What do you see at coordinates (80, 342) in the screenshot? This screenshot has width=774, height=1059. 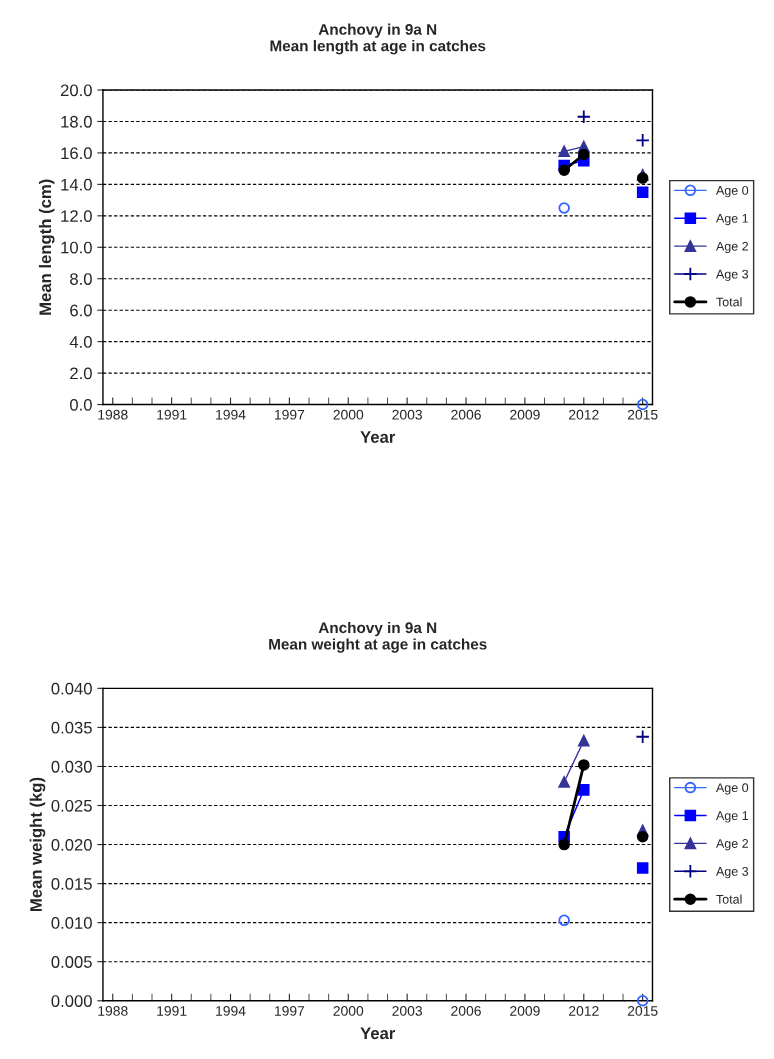 I see `y-tick-label: 4.0` at bounding box center [80, 342].